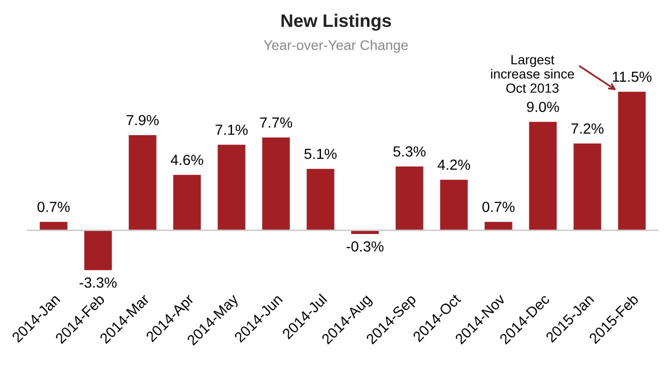  I want to click on data-label: 4.2%, so click(454, 165).